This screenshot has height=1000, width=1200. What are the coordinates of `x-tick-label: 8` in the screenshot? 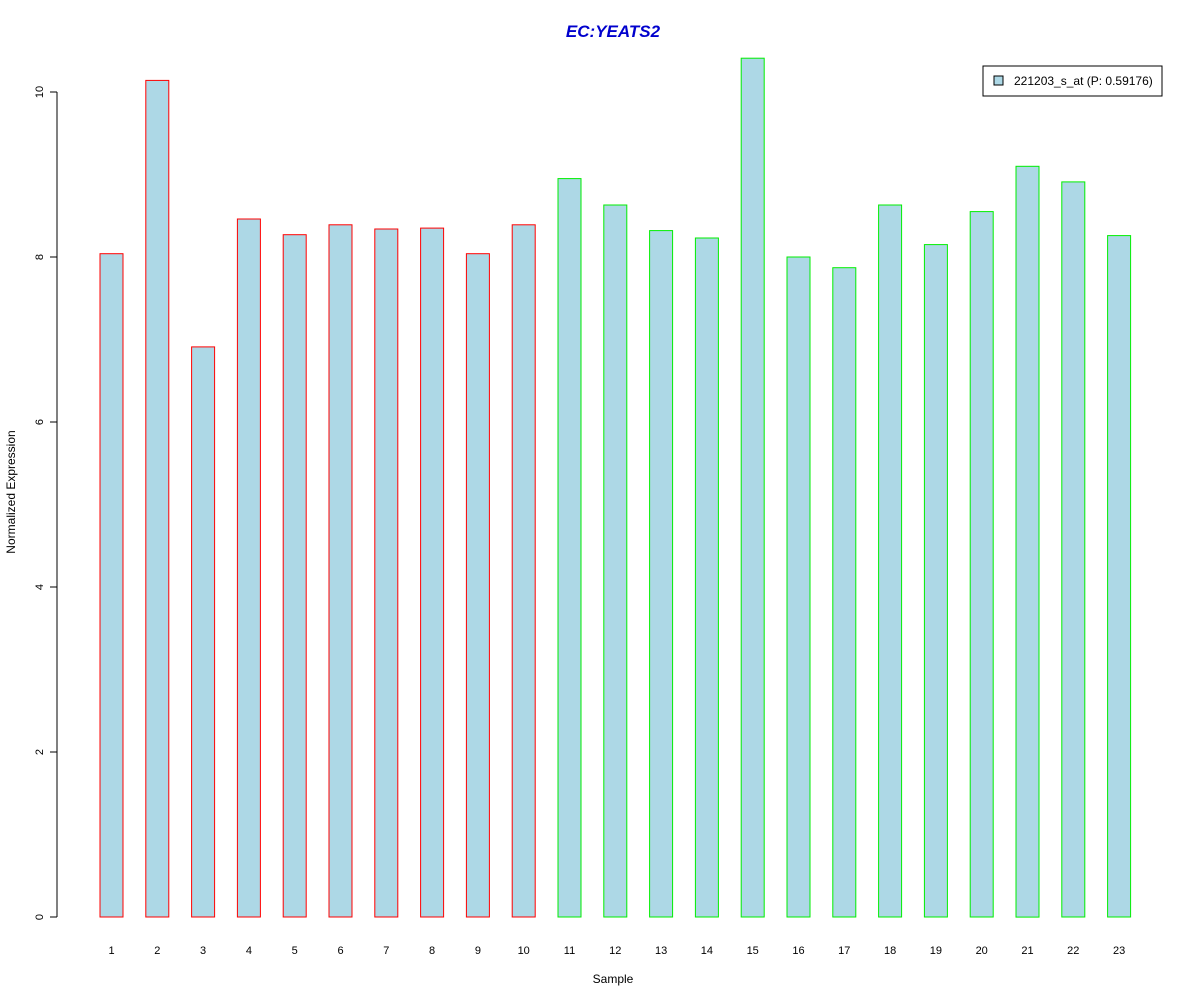 It's located at (432, 951).